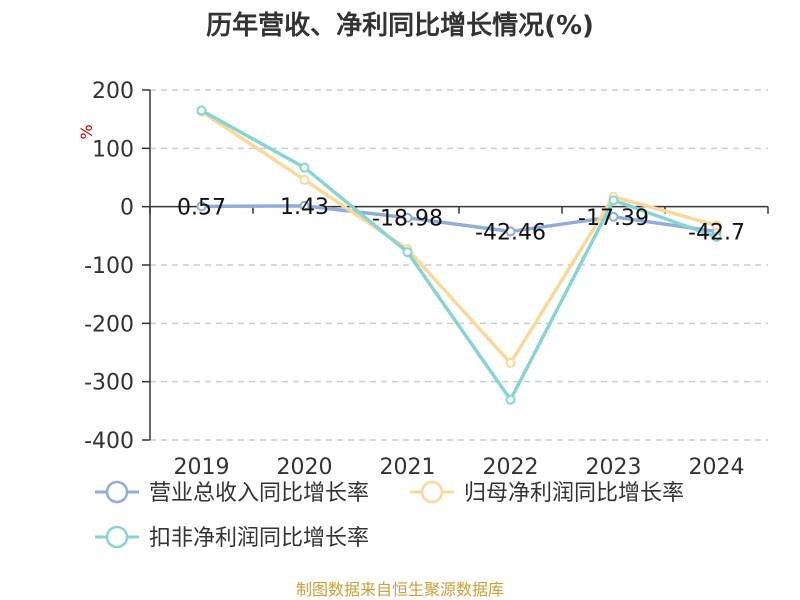  I want to click on y-tick-label: -200, so click(109, 324).